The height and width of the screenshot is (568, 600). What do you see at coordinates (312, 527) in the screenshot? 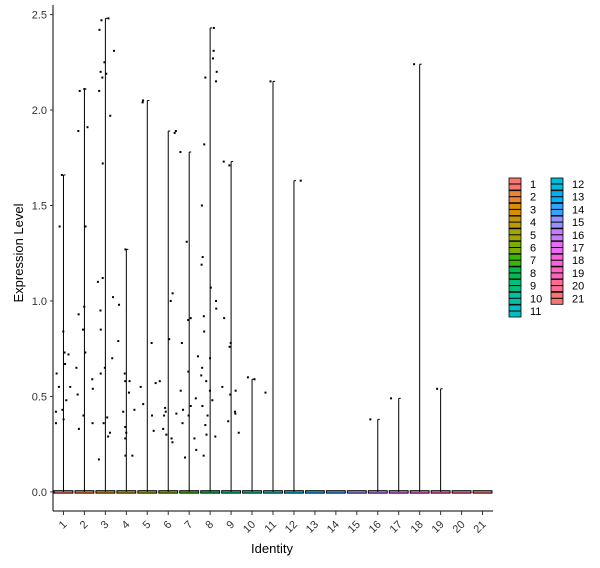
I see `x-tick-label: 13` at bounding box center [312, 527].